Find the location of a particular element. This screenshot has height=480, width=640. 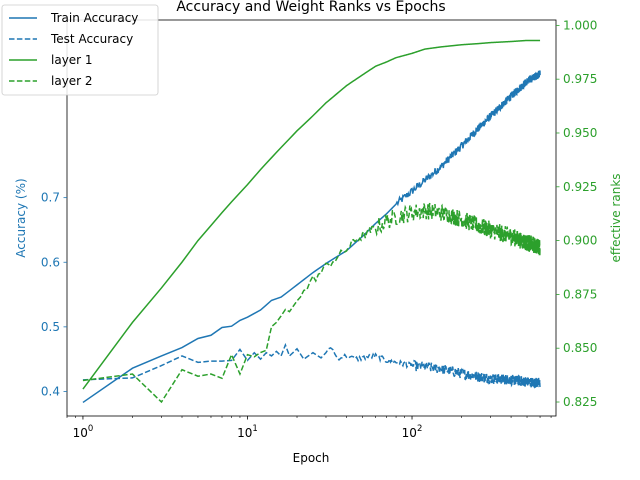

y-axis-label-left: Accuracy (%) is located at coordinates (21, 217).